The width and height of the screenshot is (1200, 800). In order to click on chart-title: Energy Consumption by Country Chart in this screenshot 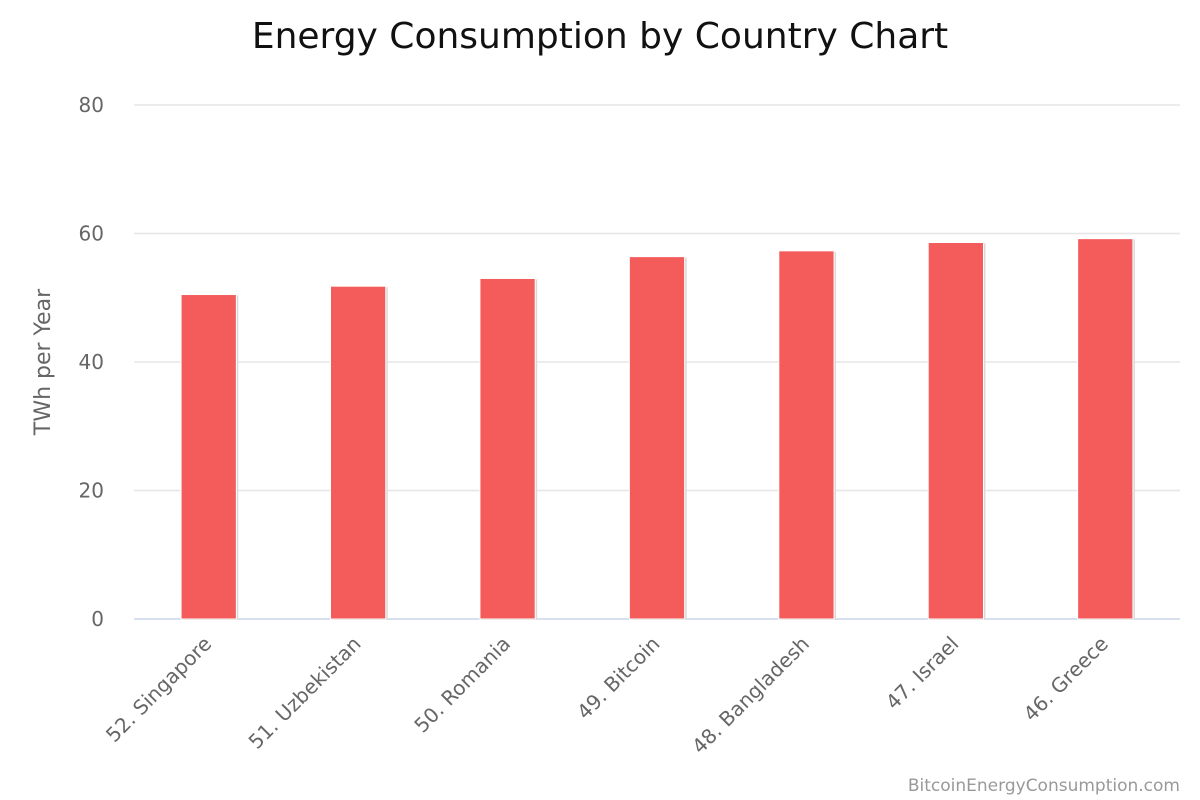, I will do `click(600, 36)`.